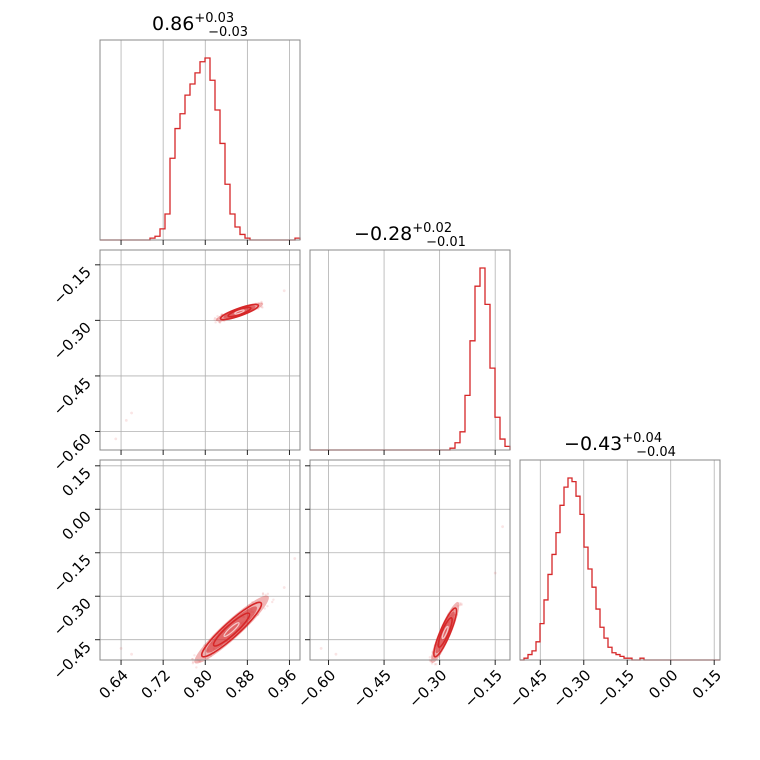 The height and width of the screenshot is (760, 760). What do you see at coordinates (316, 688) in the screenshot?
I see `x-tick-label: −0.60` at bounding box center [316, 688].